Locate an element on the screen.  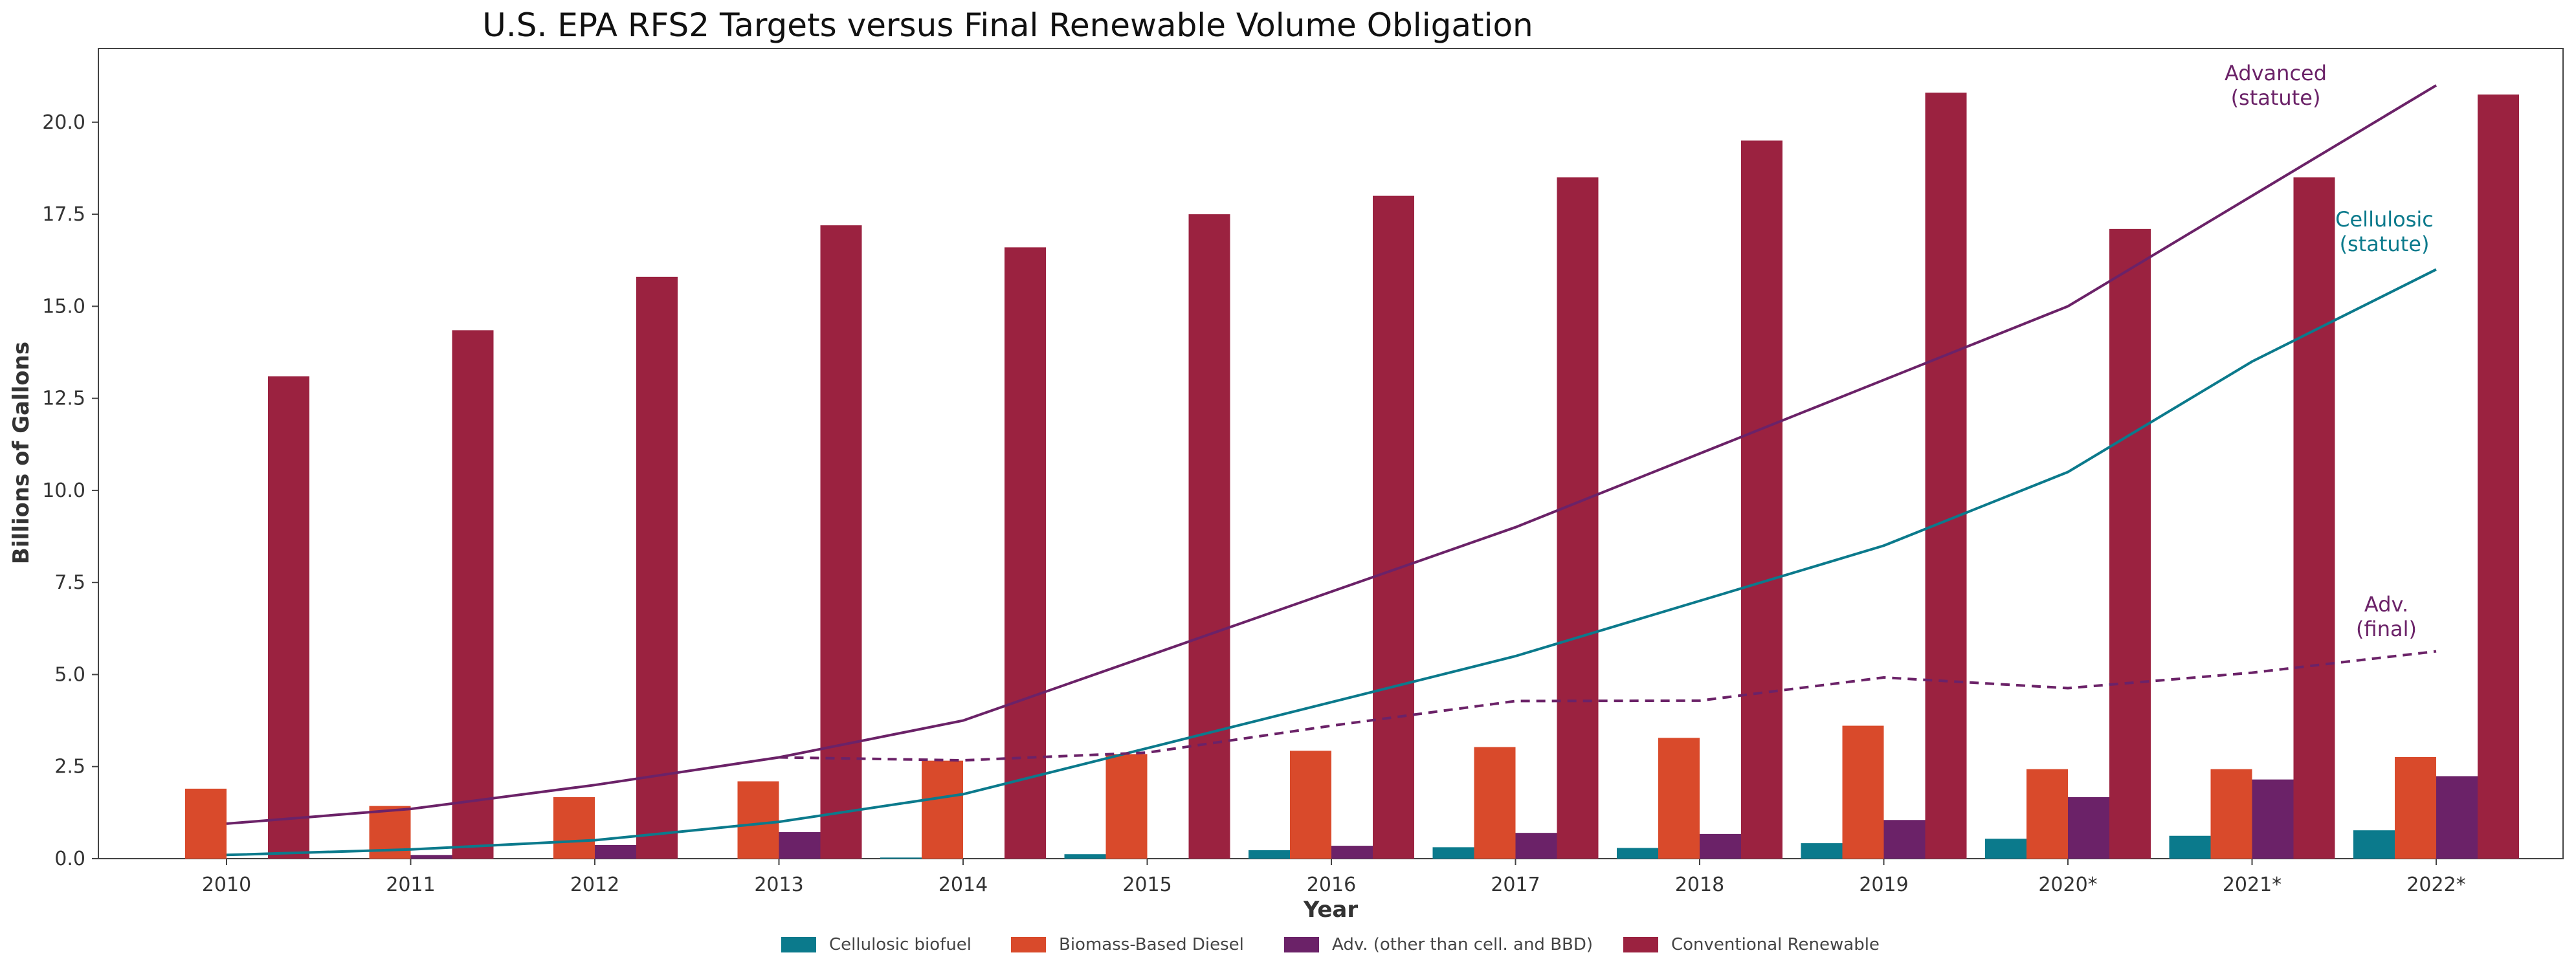
y-tick-label: 2.5 is located at coordinates (69, 767).